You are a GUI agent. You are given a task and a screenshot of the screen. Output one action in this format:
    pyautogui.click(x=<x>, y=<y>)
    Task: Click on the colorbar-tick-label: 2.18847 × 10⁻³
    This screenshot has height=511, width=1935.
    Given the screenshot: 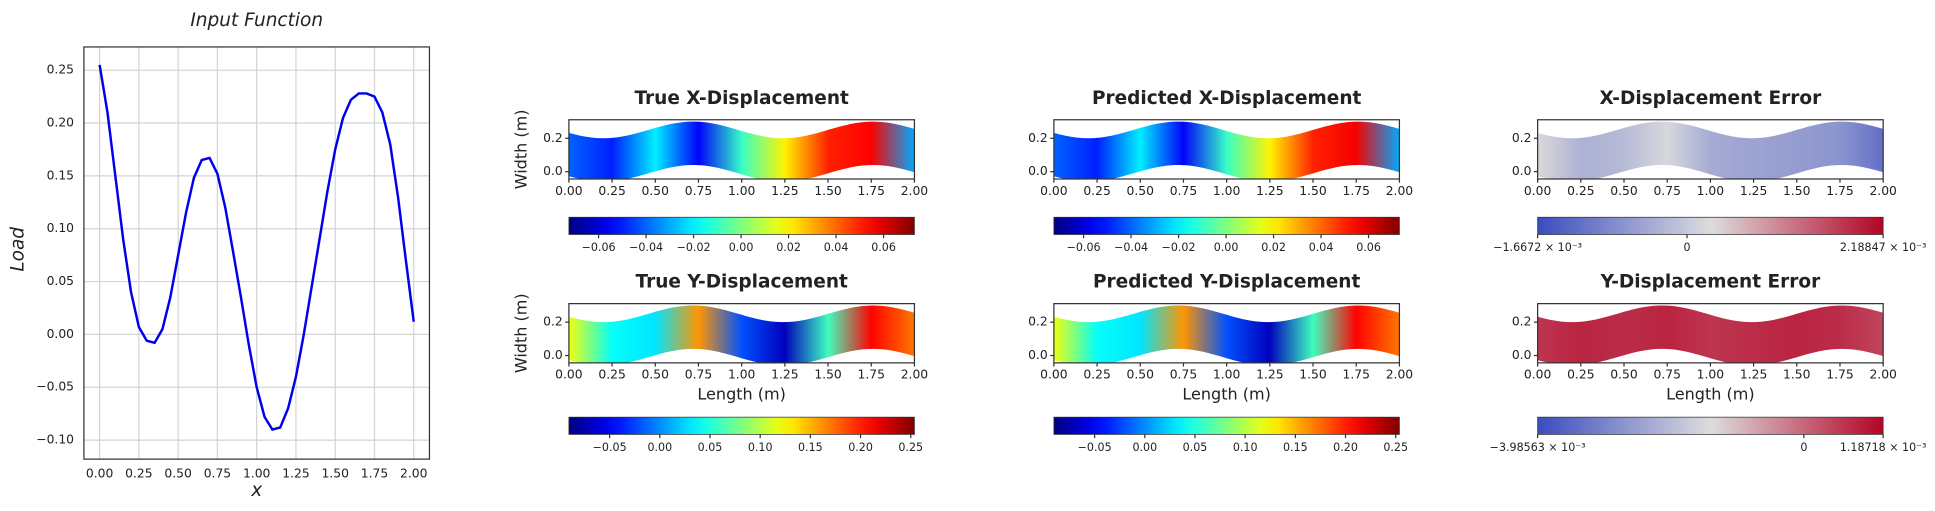 What is the action you would take?
    pyautogui.click(x=1883, y=247)
    